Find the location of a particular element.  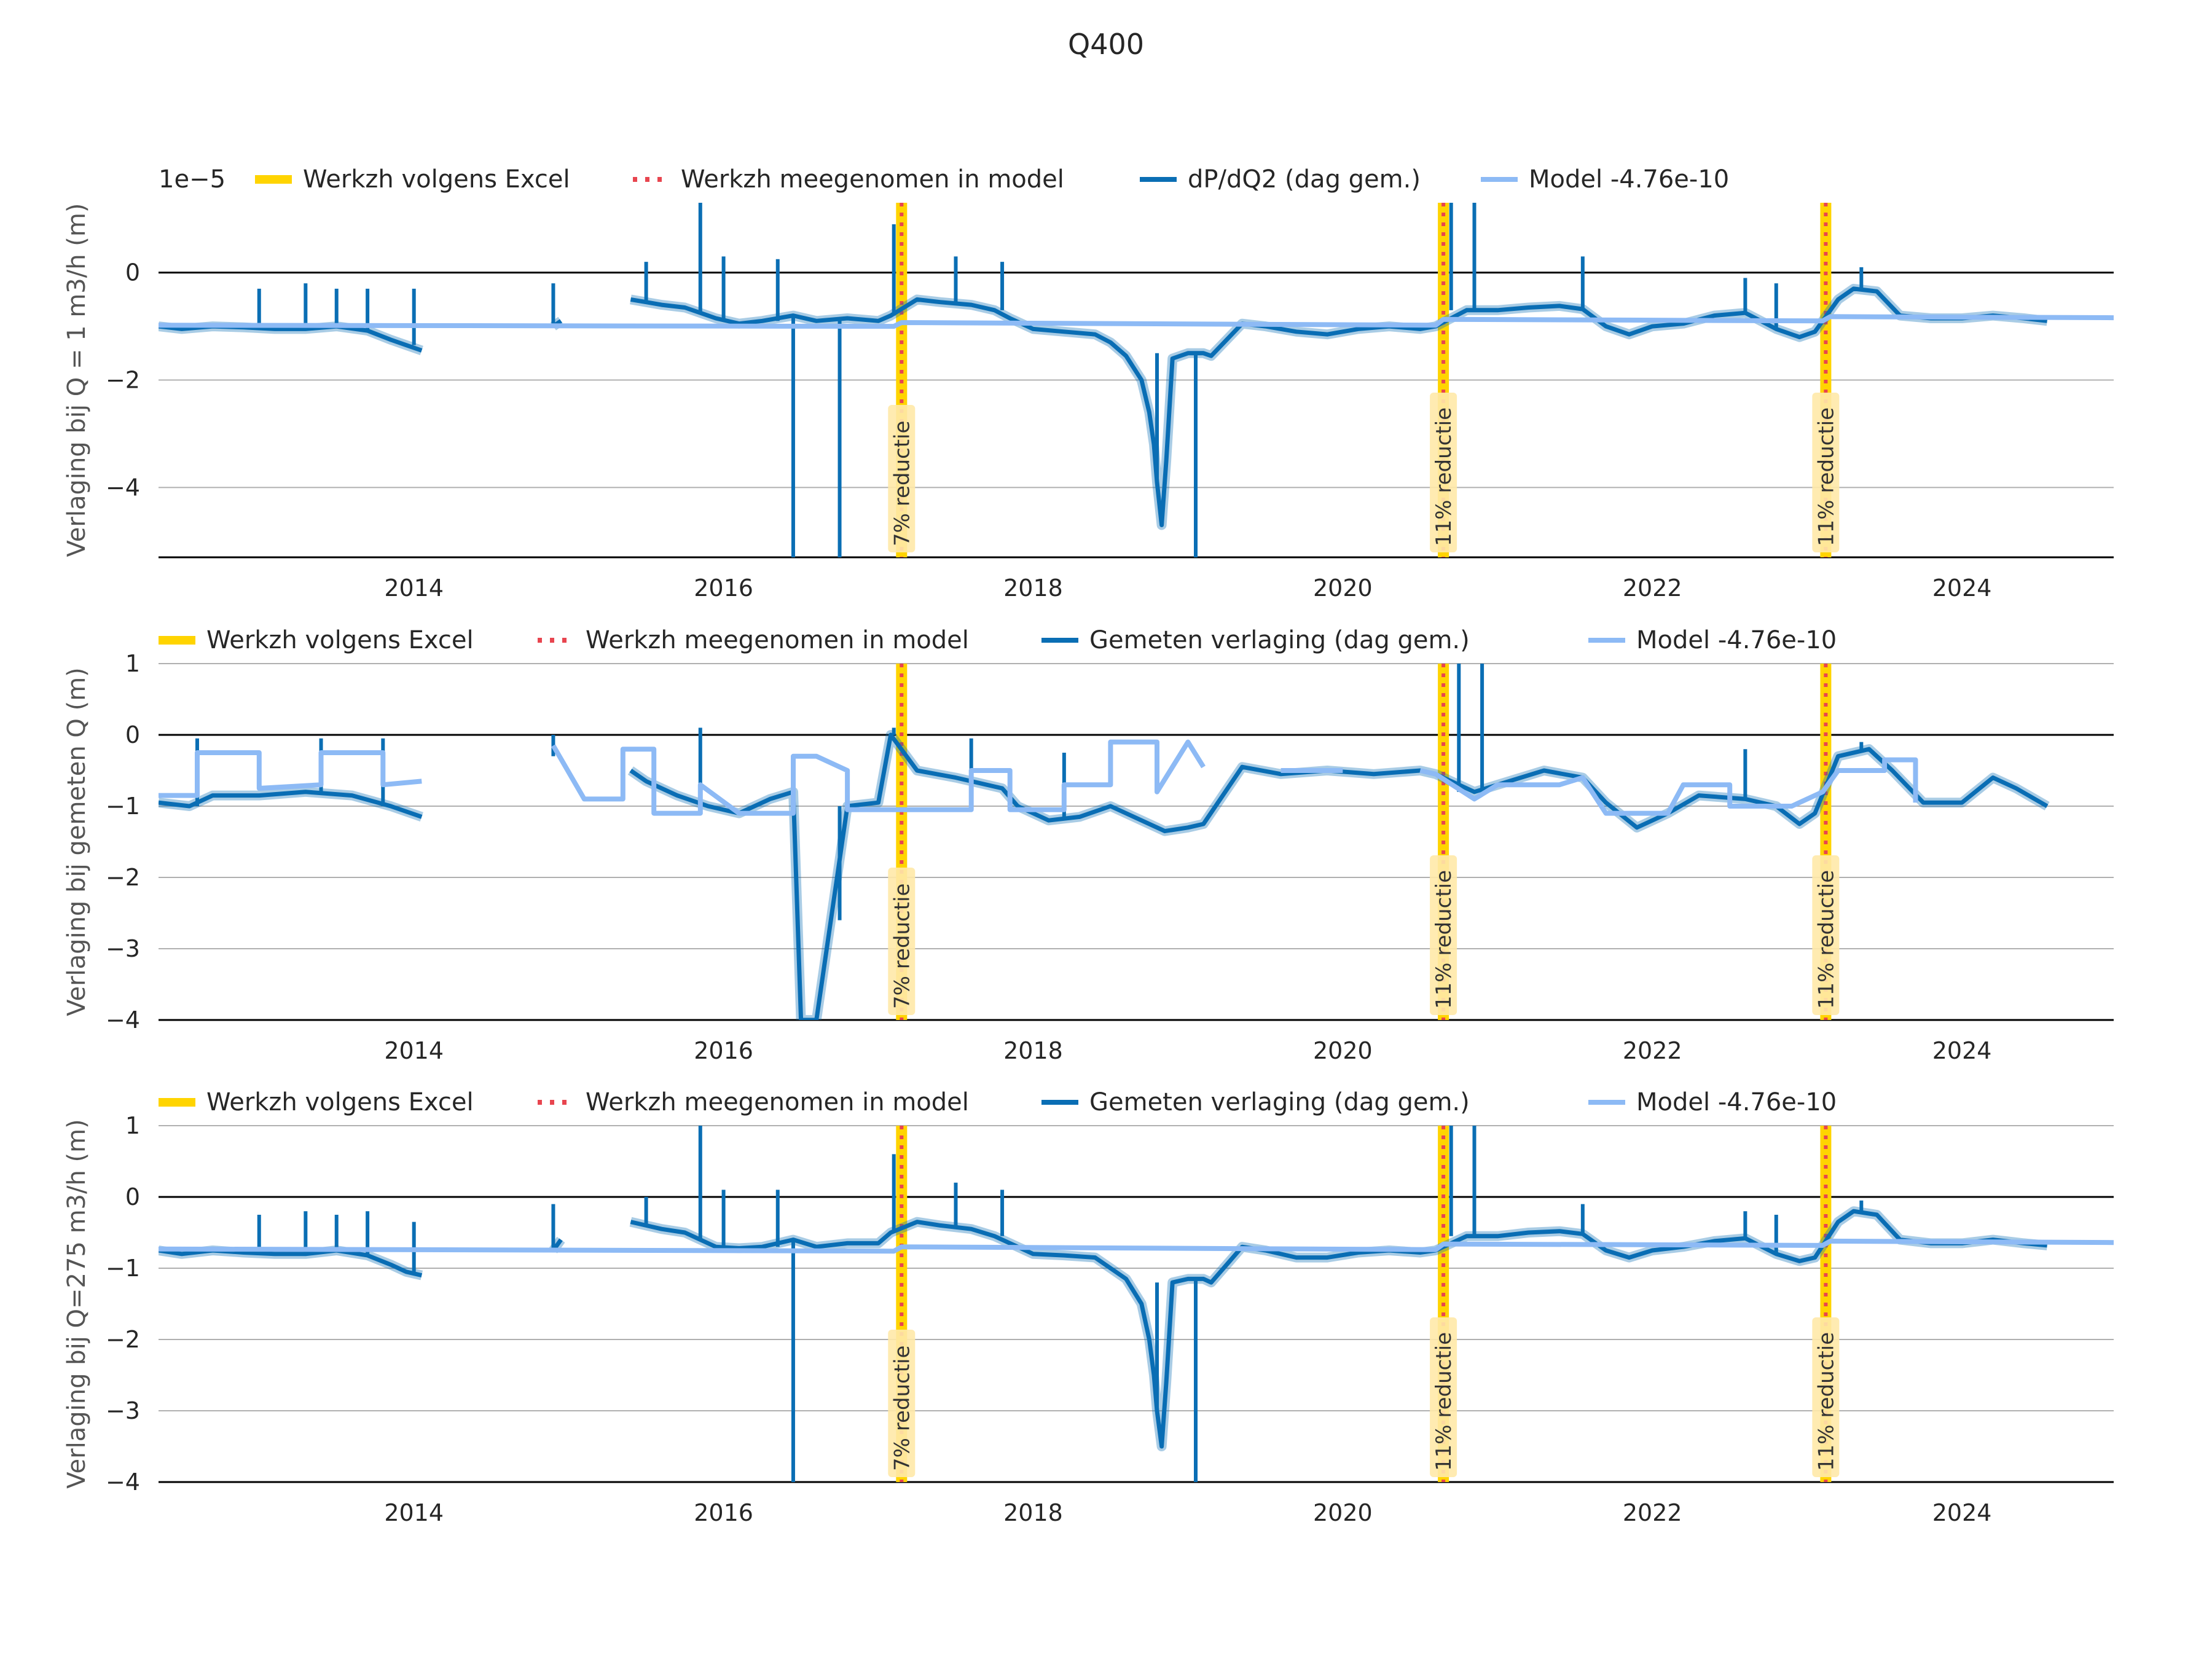

y-axis-label: Verlaging bij Q=275 m3/h (m) is located at coordinates (77, 1303).